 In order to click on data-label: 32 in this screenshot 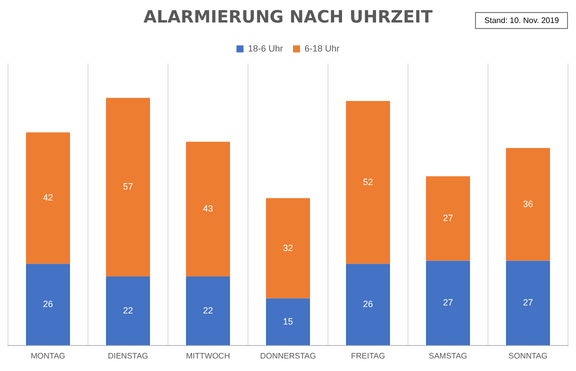, I will do `click(288, 247)`.